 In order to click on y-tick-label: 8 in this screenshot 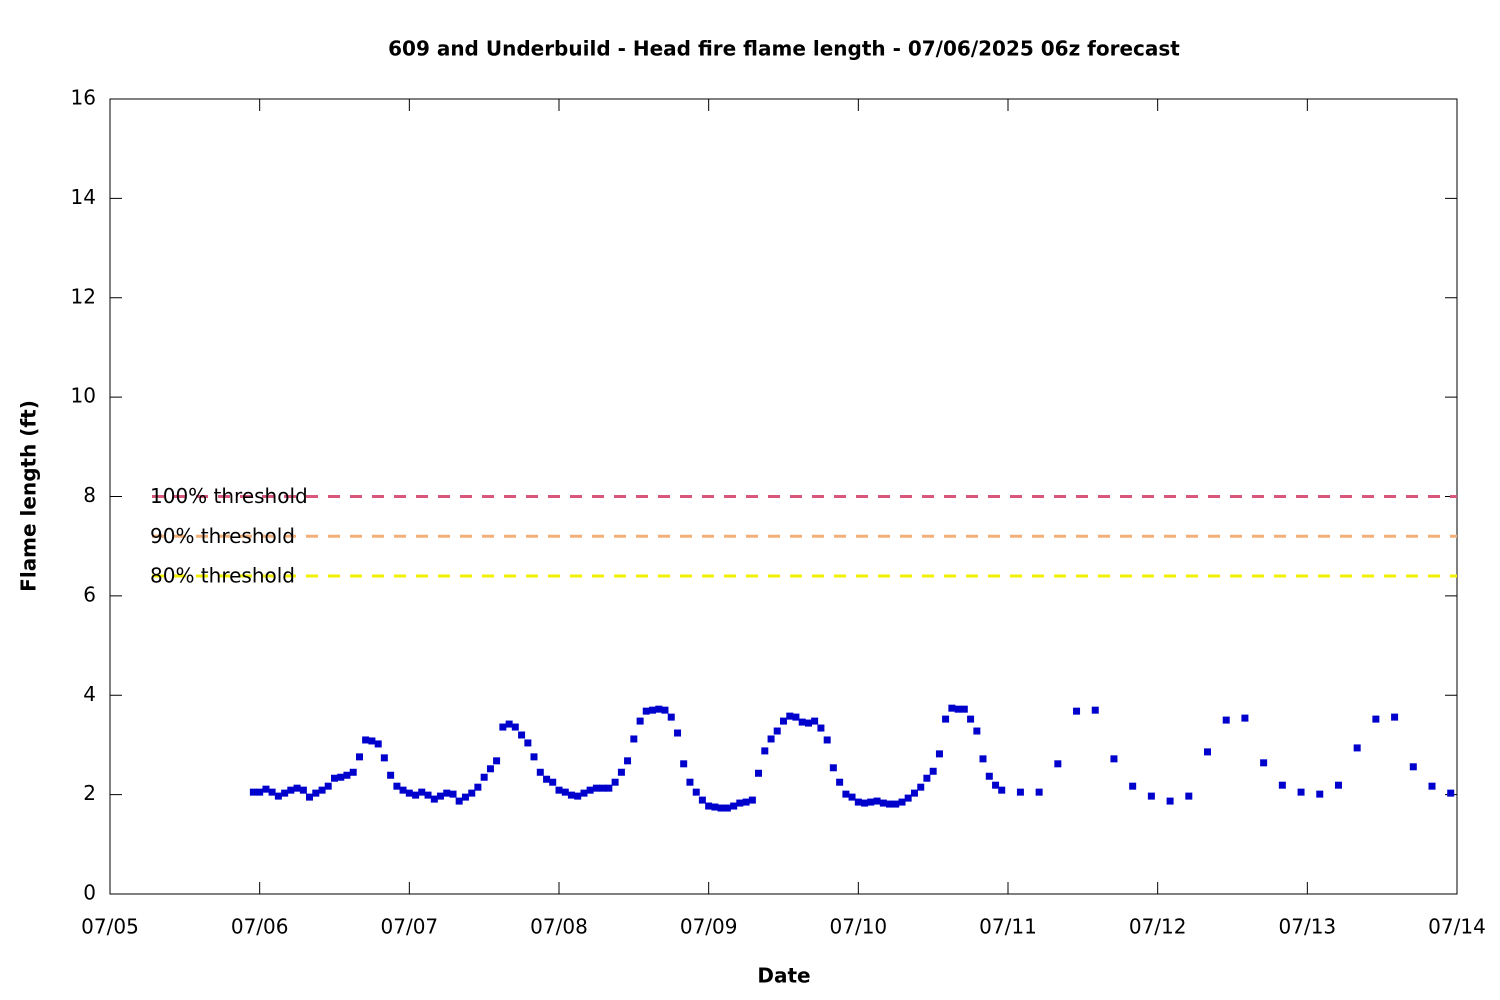, I will do `click(89, 495)`.